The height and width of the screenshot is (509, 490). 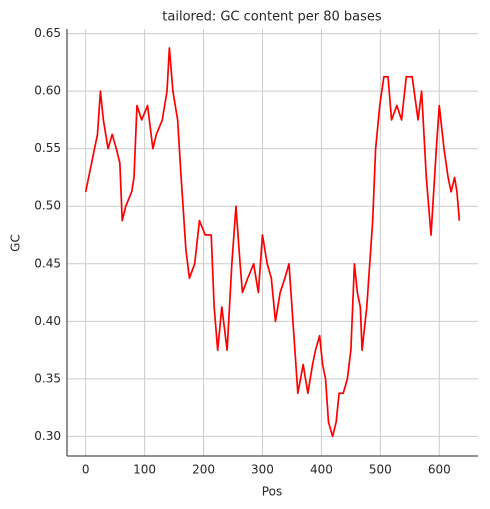 What do you see at coordinates (262, 470) in the screenshot?
I see `x-tick-label: 300` at bounding box center [262, 470].